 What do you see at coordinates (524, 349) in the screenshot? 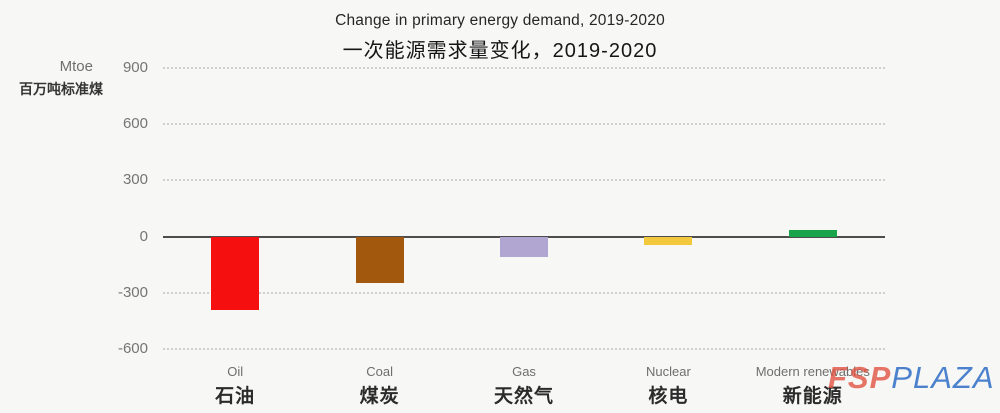
I see `gridline--600` at bounding box center [524, 349].